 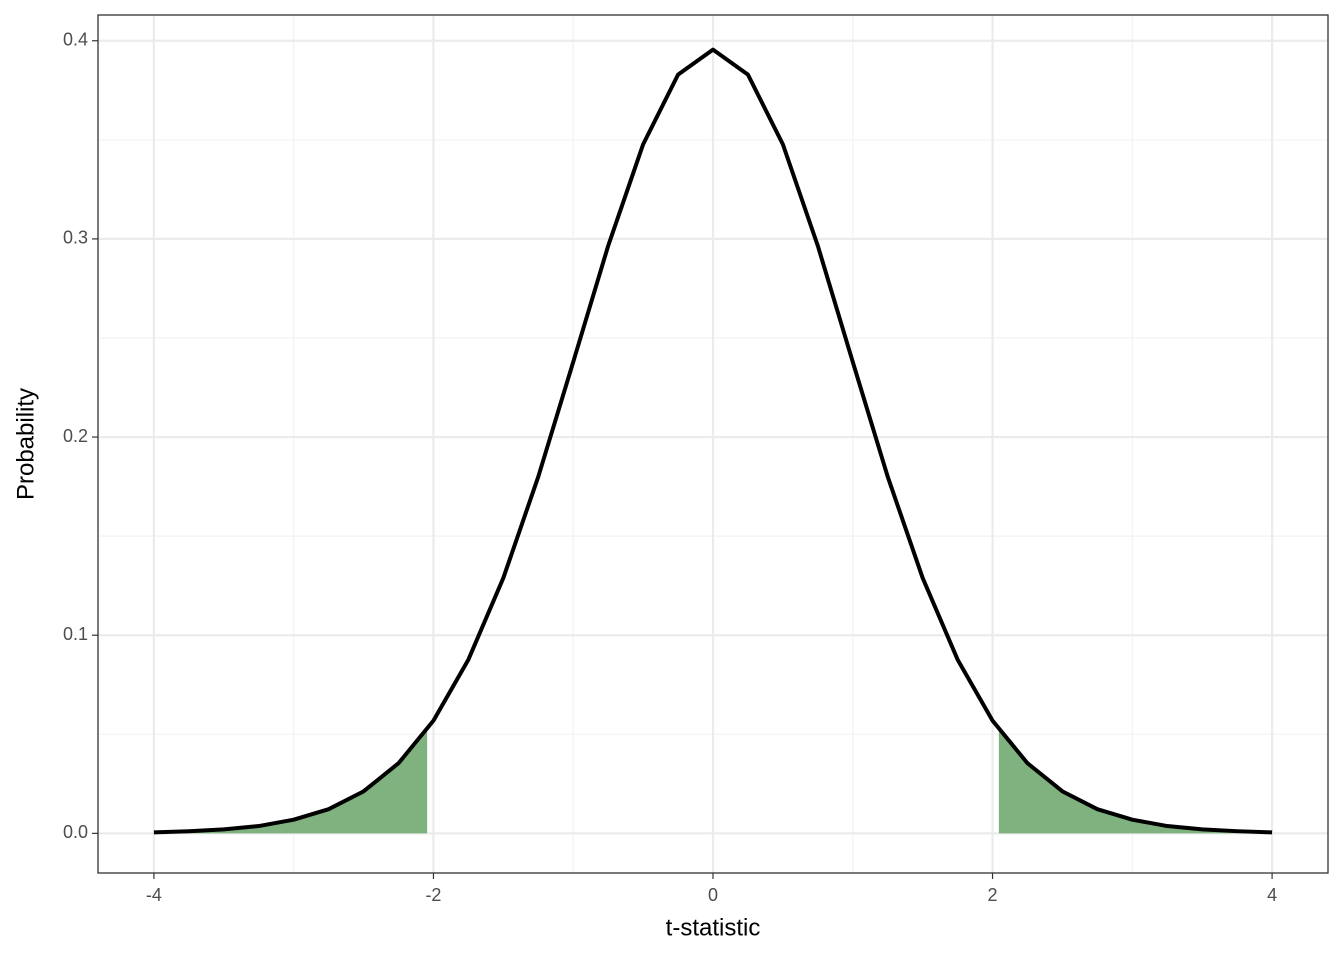 I want to click on x-tick-label: -4, so click(x=154, y=895).